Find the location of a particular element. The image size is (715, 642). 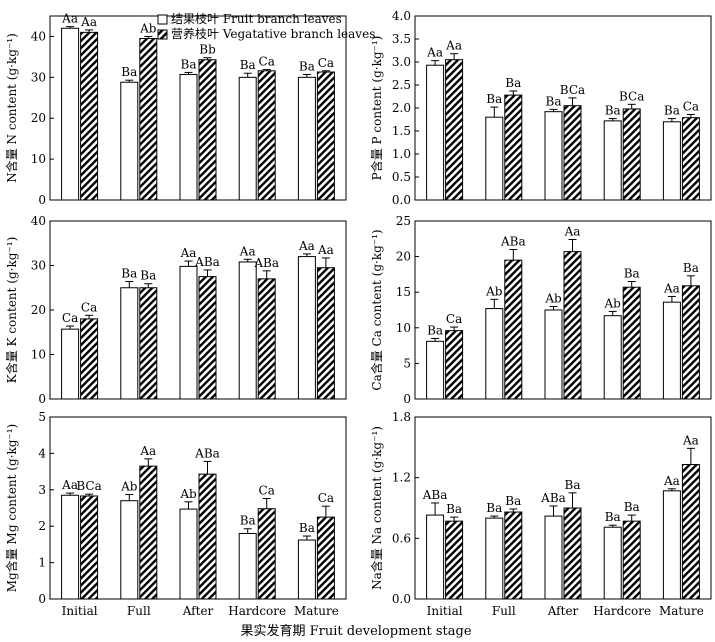

y-axis-title: Na含量 Na content (g·kg⁻¹) is located at coordinates (376, 508).